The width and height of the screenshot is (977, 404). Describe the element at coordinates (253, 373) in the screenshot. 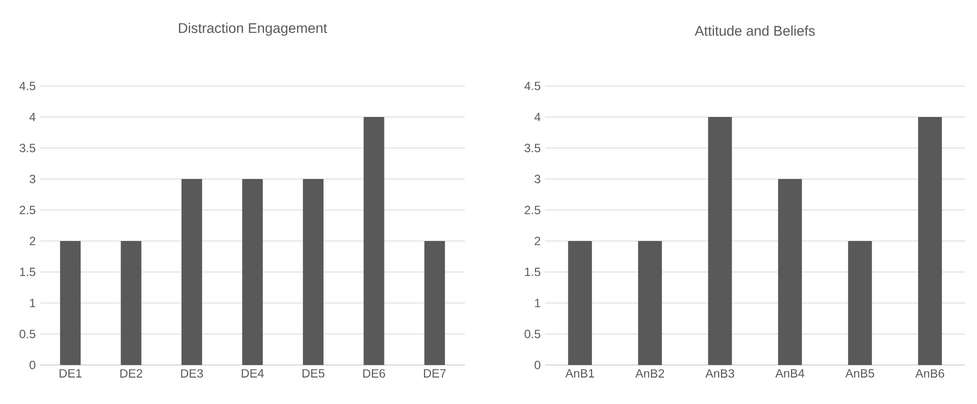

I see `x-tick-label: DE4` at that location.